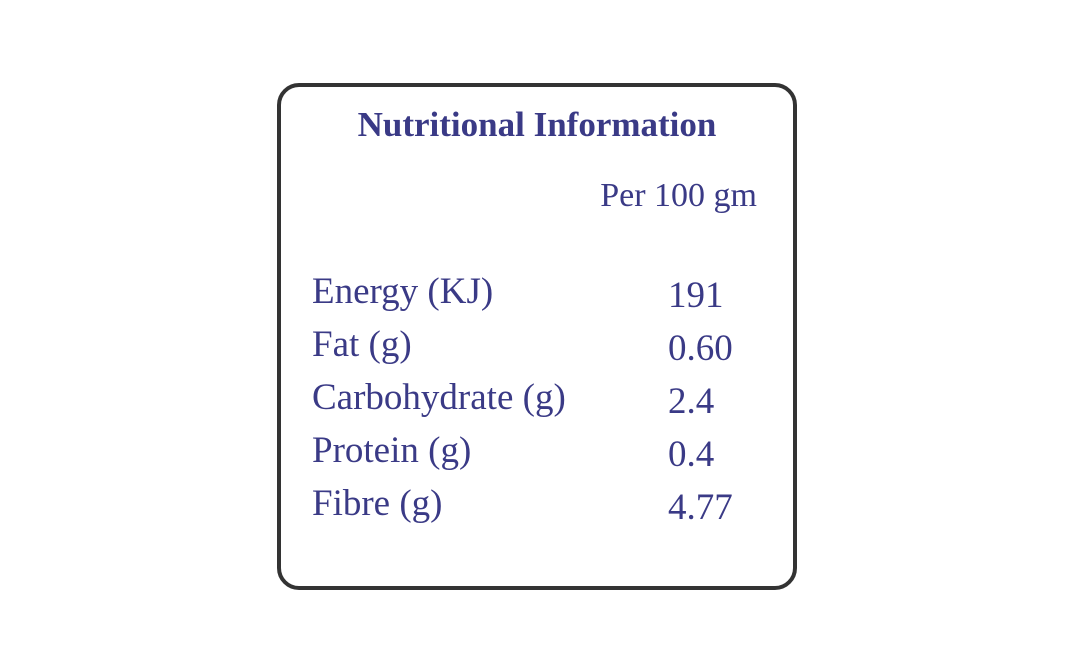  Describe the element at coordinates (542, 508) in the screenshot. I see `table-row: Fibre (g) 4.77` at that location.